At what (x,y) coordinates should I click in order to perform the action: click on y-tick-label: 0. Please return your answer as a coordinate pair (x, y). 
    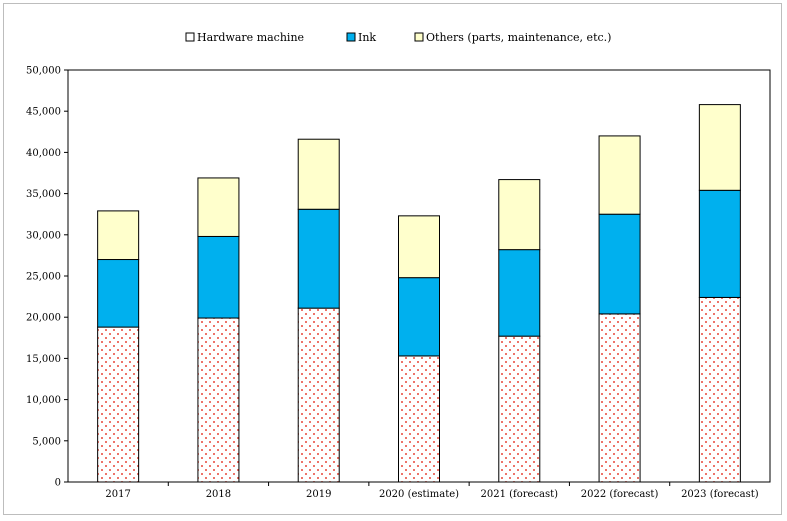
    Looking at the image, I should click on (58, 483).